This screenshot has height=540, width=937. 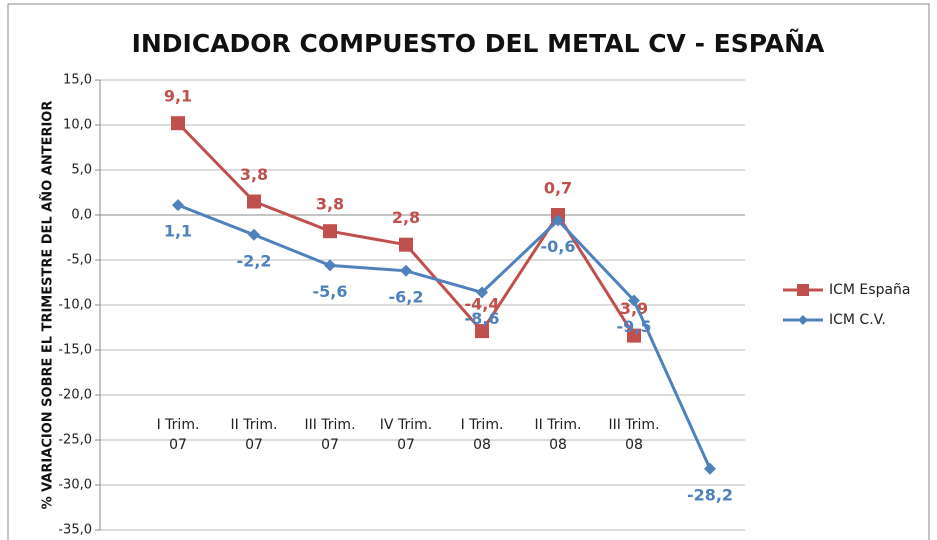 I want to click on data-label: 1,1, so click(x=178, y=231).